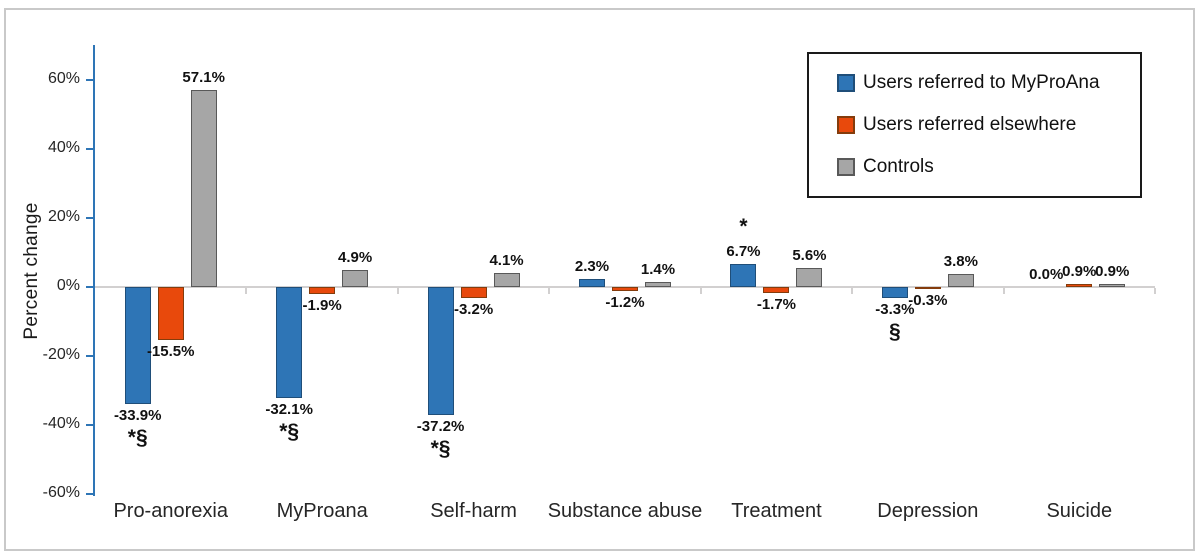 This screenshot has width=1200, height=555. I want to click on value-label-controls-treatment: 5.6%, so click(809, 255).